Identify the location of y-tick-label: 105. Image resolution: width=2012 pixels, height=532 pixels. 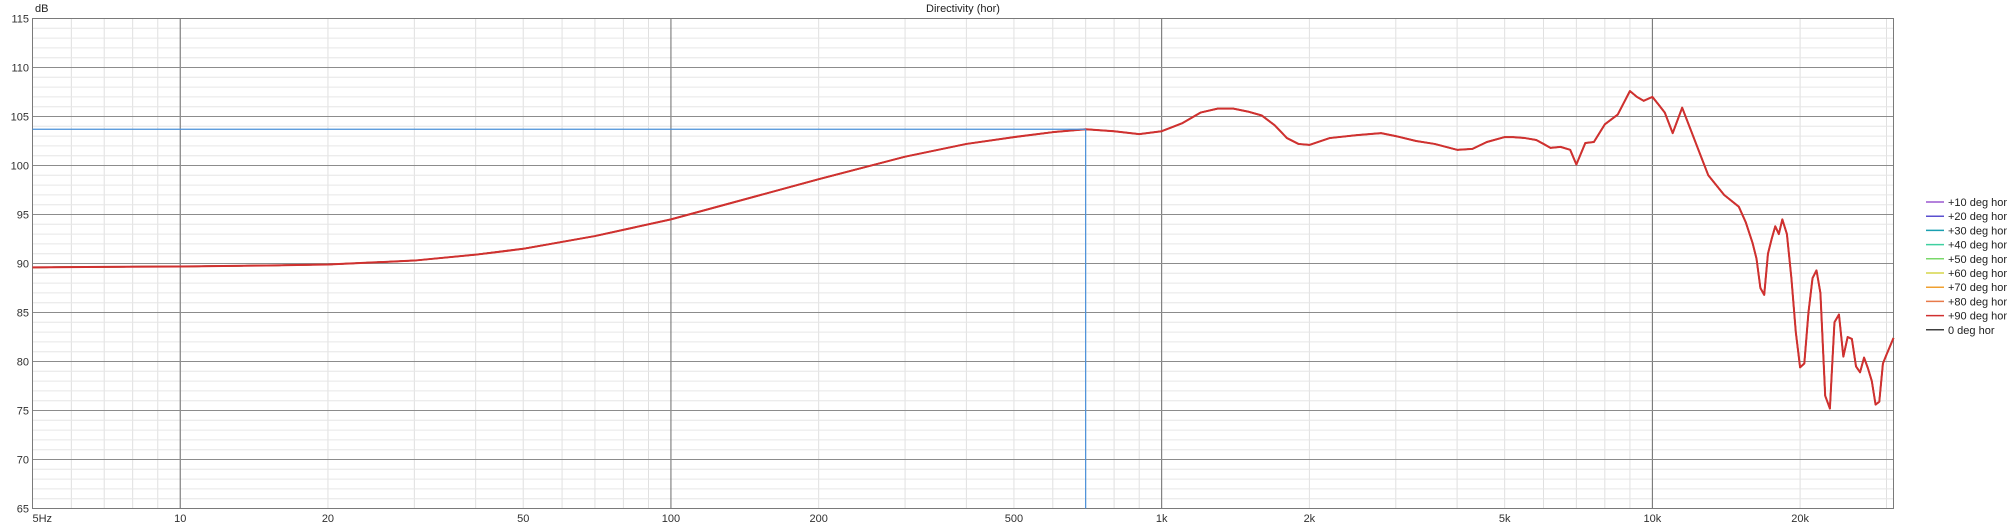
(20, 118).